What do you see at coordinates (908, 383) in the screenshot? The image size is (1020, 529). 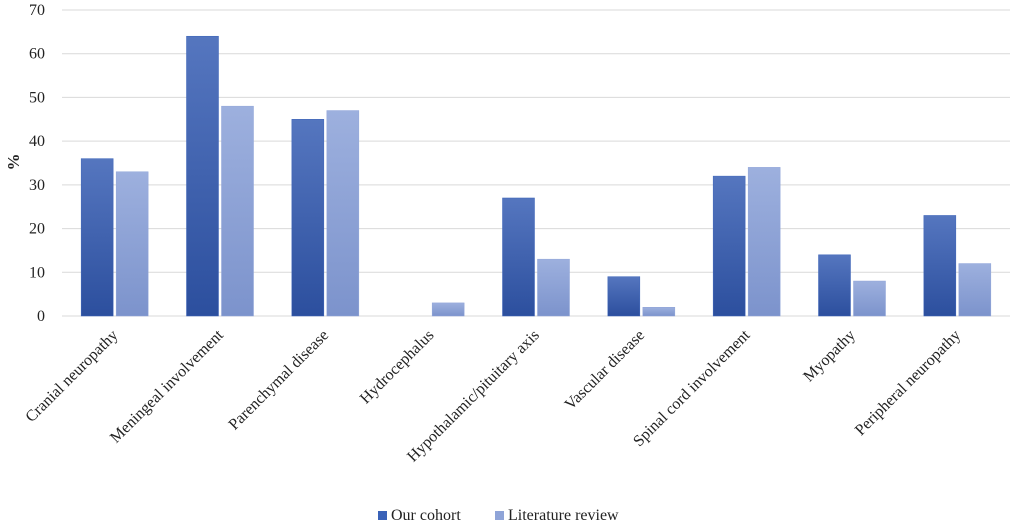 I see `x-tick-label: Peripheral neuropathy` at bounding box center [908, 383].